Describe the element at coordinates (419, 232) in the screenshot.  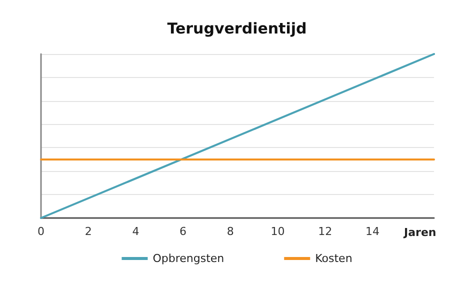
I see `x-axis-title: Jaren` at that location.